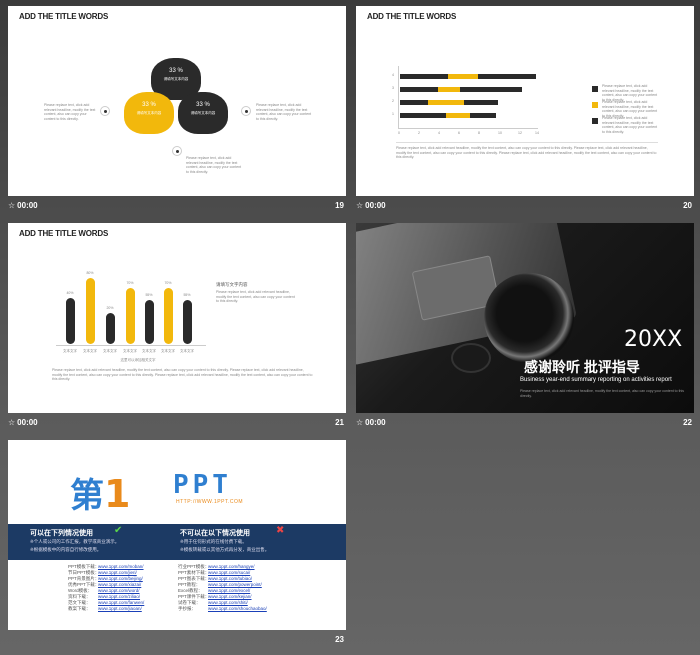 The width and height of the screenshot is (700, 655). What do you see at coordinates (525, 207) in the screenshot?
I see `slide-meta: ☆ 00:00 20` at bounding box center [525, 207].